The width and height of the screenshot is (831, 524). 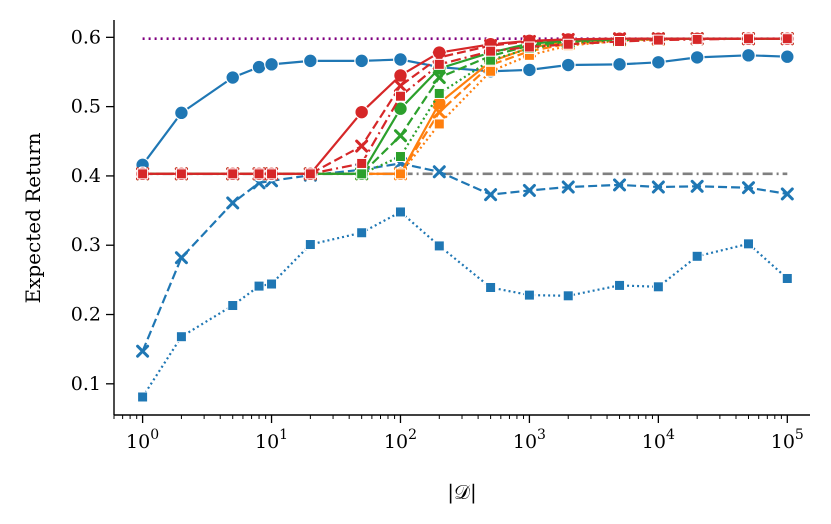 What do you see at coordinates (670, 435) in the screenshot?
I see `x-tick-label-exponent: 4` at bounding box center [670, 435].